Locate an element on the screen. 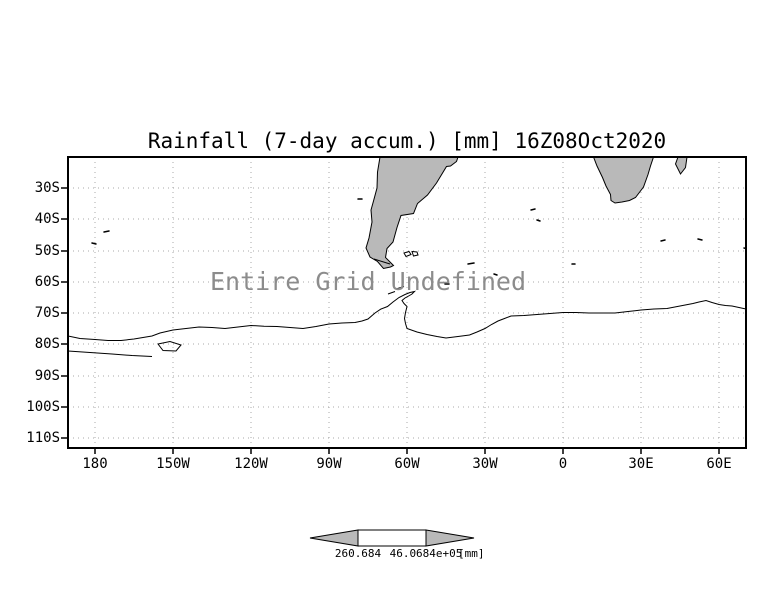  ross-ice-shelf-line is located at coordinates (110, 353).